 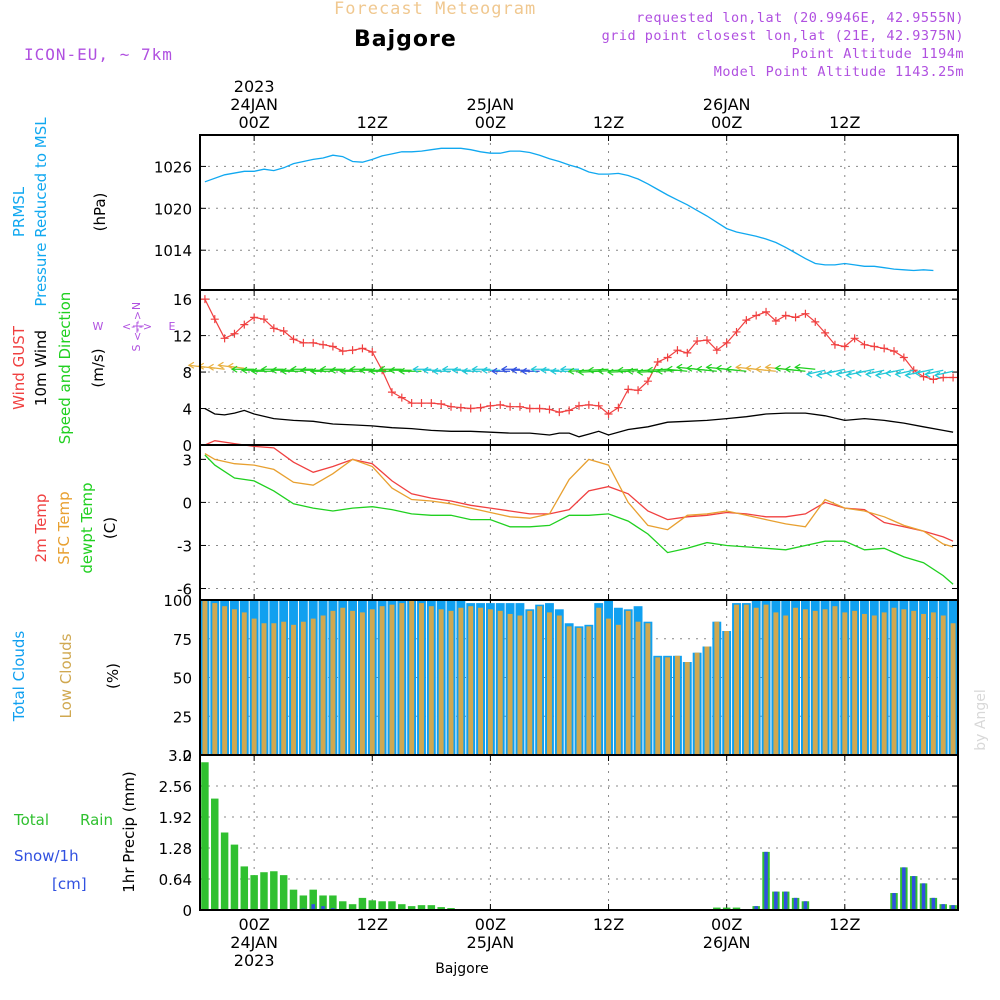 What do you see at coordinates (187, 460) in the screenshot?
I see `y-tick-label: 3` at bounding box center [187, 460].